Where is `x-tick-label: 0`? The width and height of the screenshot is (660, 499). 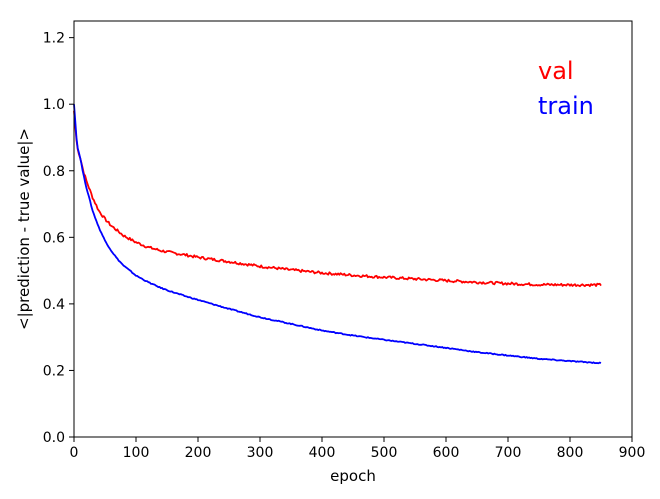
x-tick-label: 0 is located at coordinates (74, 453).